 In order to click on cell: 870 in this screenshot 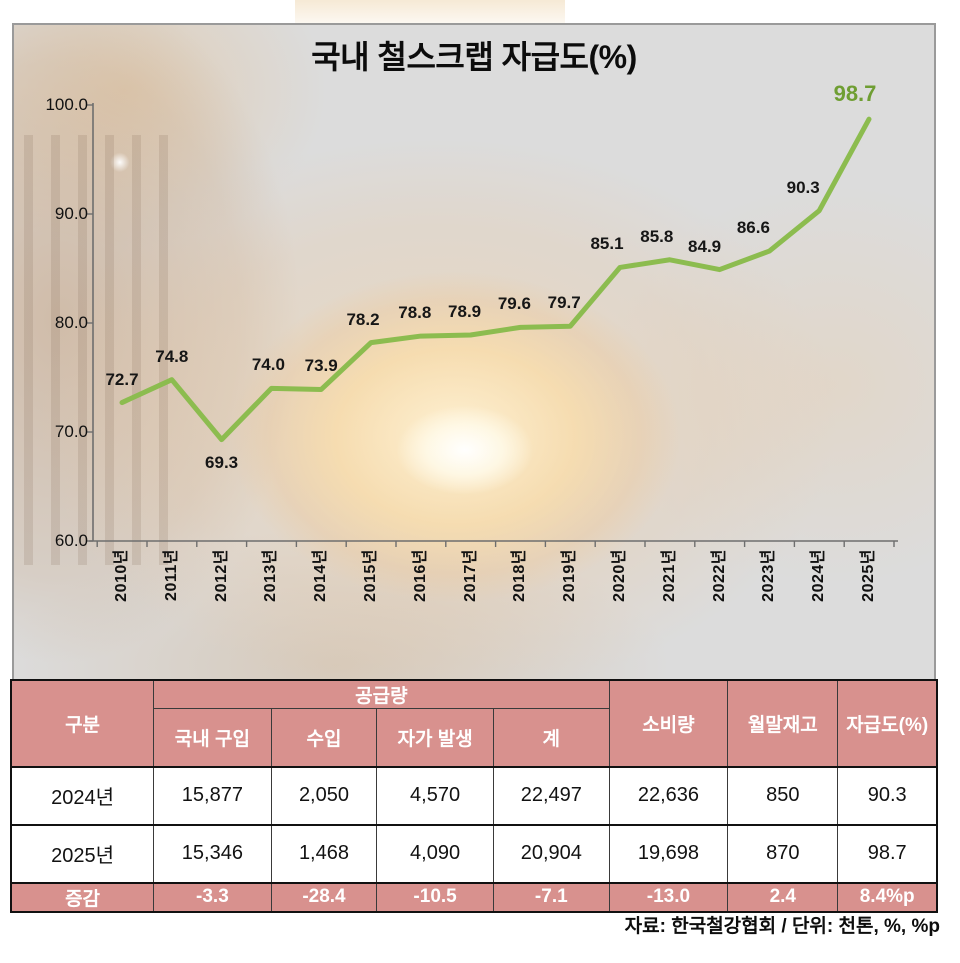, I will do `click(783, 853)`.